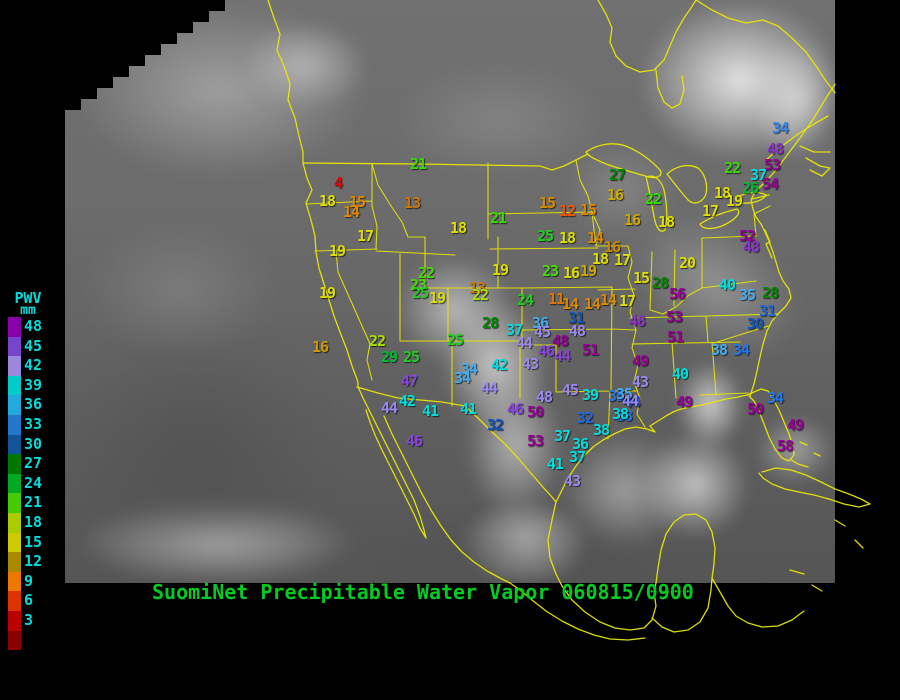 The image size is (900, 700). Describe the element at coordinates (455, 310) in the screenshot. I see `cloud-idaho-band` at that location.